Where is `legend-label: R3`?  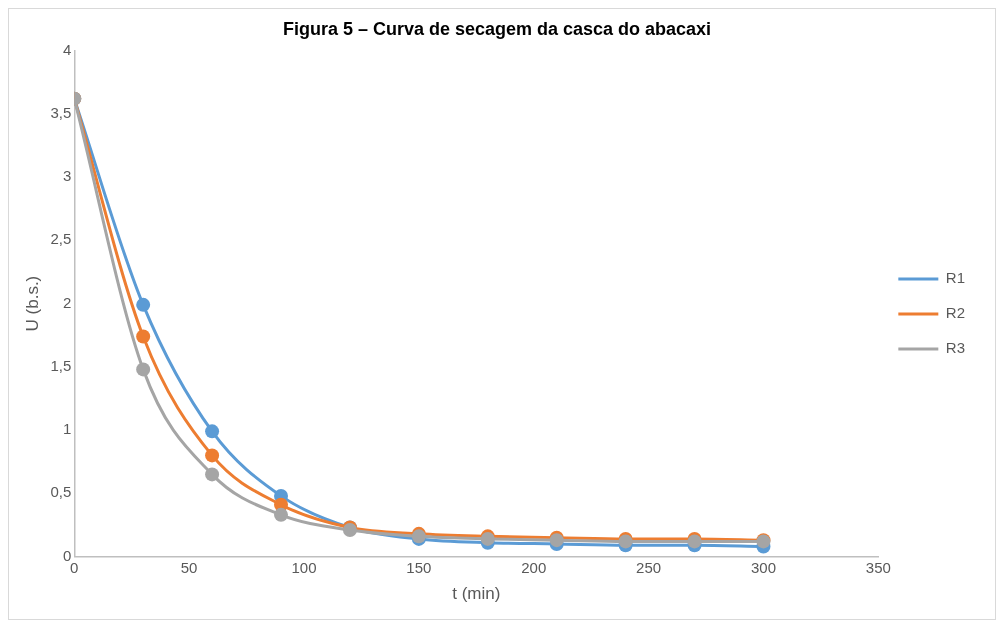
legend-label: R3 is located at coordinates (955, 348).